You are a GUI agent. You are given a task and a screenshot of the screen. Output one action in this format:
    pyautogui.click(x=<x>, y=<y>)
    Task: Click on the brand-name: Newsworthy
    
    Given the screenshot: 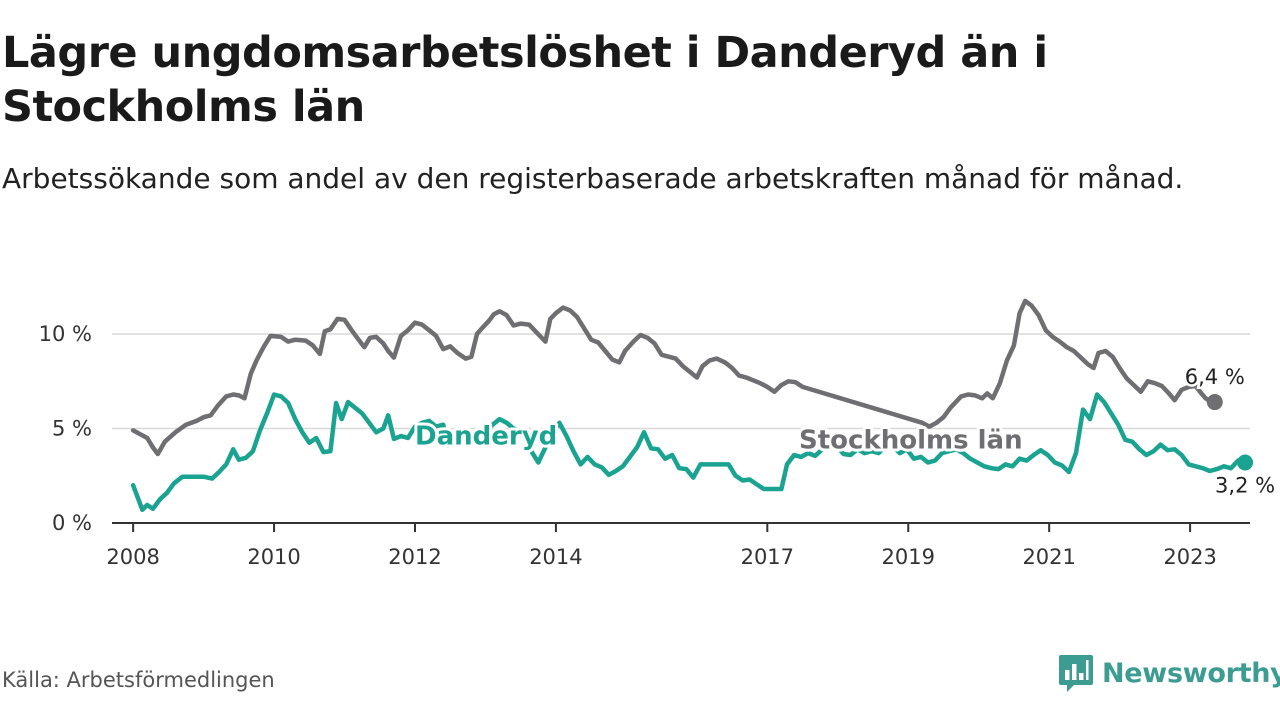 What is the action you would take?
    pyautogui.click(x=1191, y=673)
    